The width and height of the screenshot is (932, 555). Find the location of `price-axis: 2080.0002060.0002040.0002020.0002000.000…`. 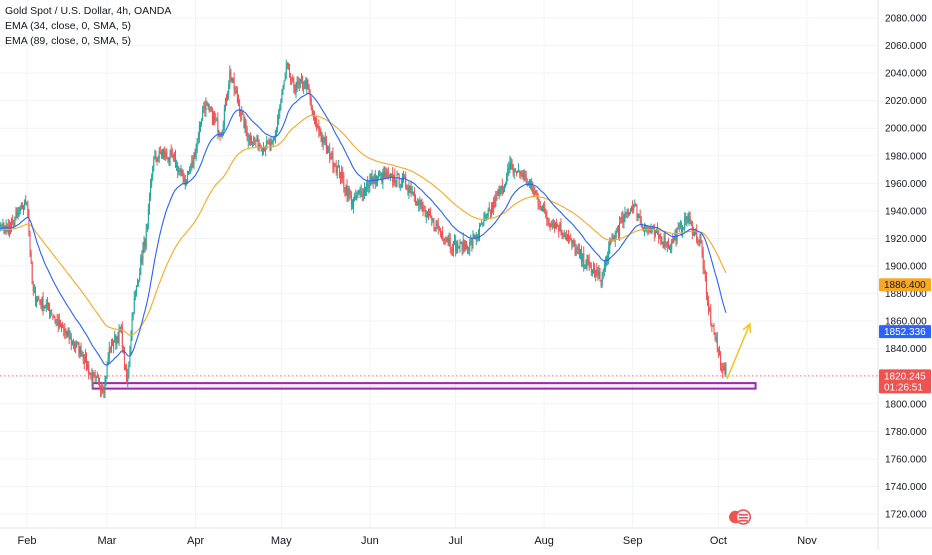

price-axis: 2080.0002060.0002040.0002020.0002000.000… is located at coordinates (902, 275).